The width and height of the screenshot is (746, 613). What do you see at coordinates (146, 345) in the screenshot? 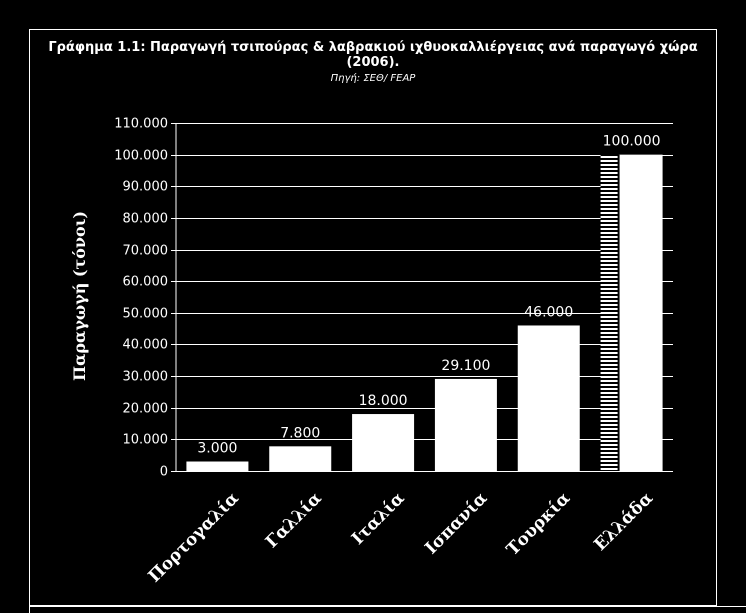
I see `y-tick-label: 40.000` at bounding box center [146, 345].